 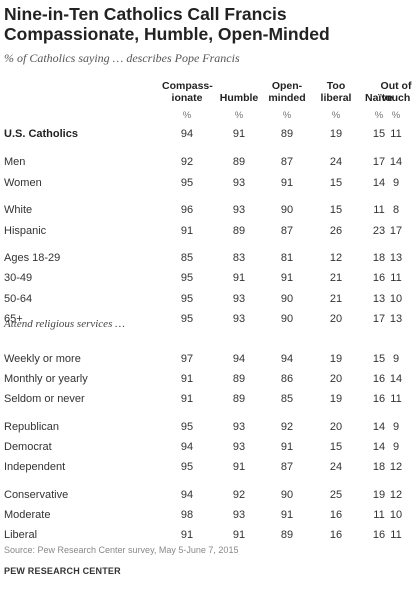 What do you see at coordinates (210, 258) in the screenshot?
I see `table-row: Ages 18-29 85 83 81 12 18 13` at bounding box center [210, 258].